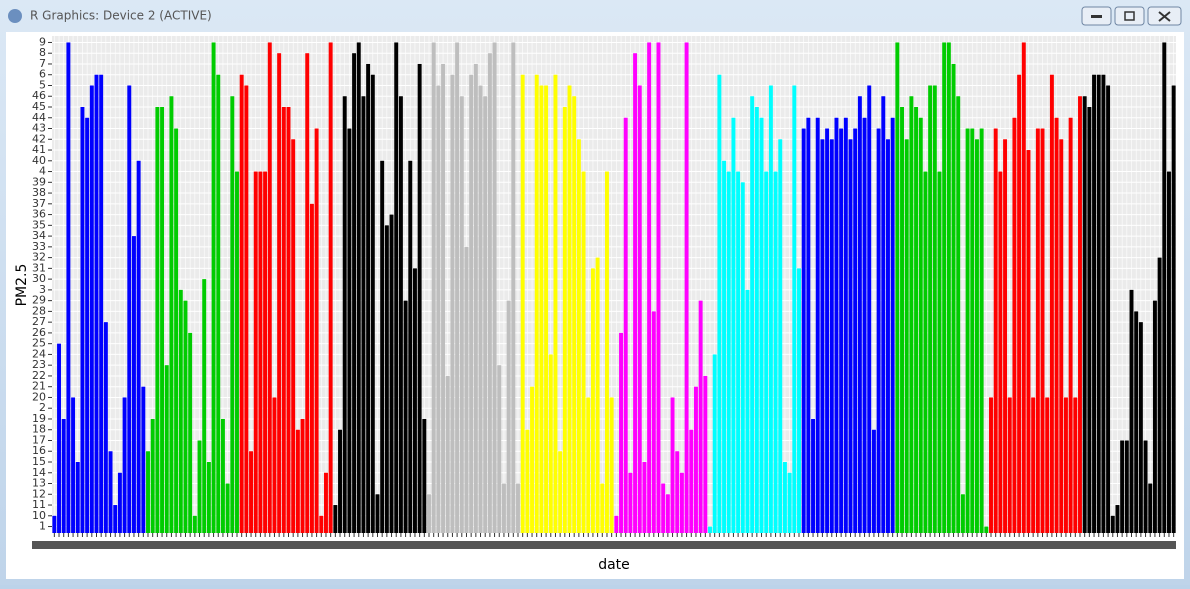  I want to click on y-tick-label: 24, so click(39, 353).